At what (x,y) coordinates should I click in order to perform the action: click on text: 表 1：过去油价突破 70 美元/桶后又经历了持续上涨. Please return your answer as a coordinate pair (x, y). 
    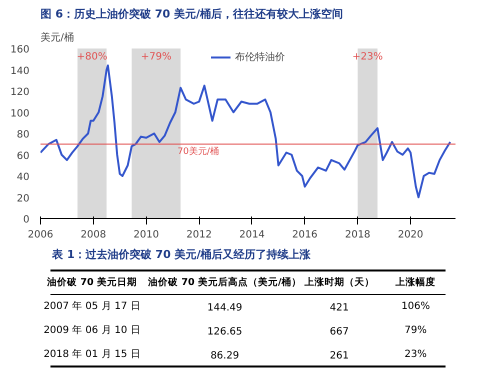
    Looking at the image, I should click on (181, 254).